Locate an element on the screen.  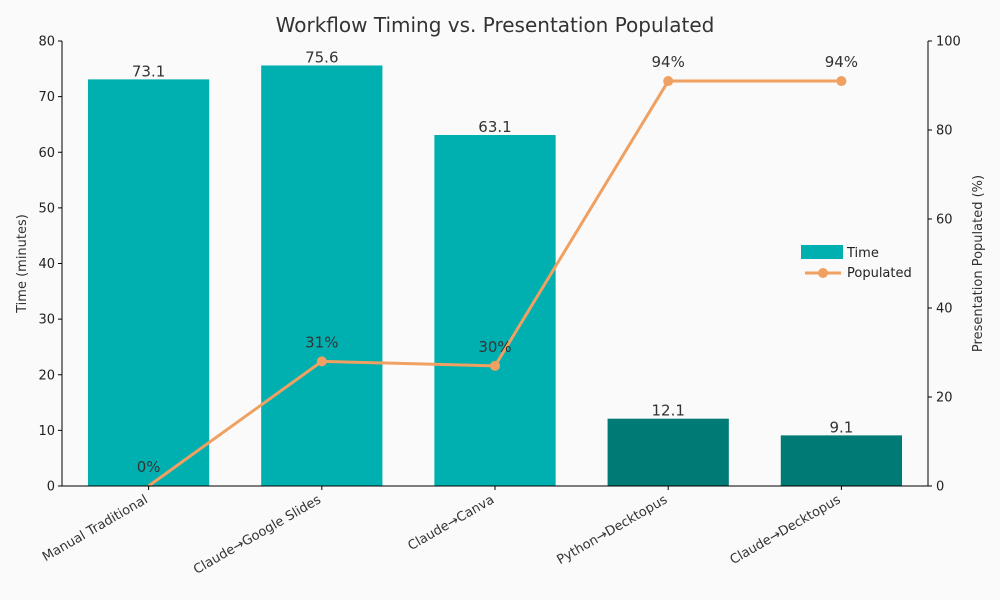
y-tick-label-6: 60 is located at coordinates (46, 153).